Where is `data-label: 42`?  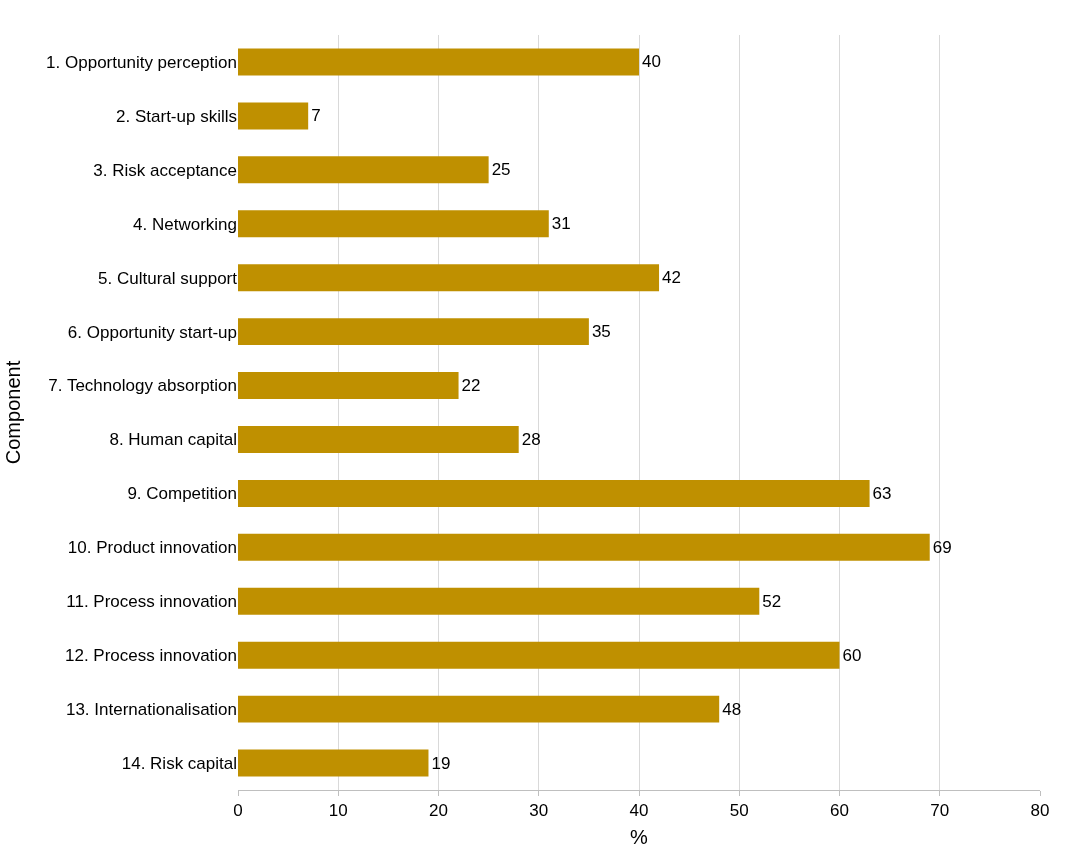 data-label: 42 is located at coordinates (671, 278).